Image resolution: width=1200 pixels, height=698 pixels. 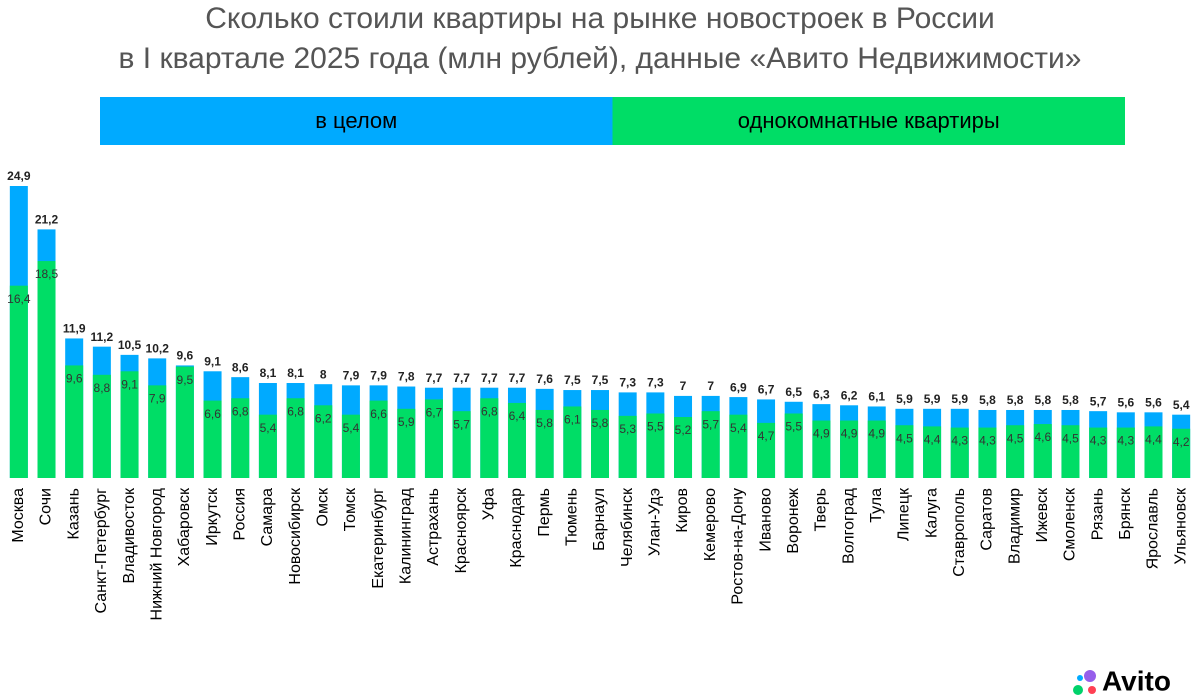 What do you see at coordinates (959, 532) in the screenshot?
I see `x-tick-label: Ставрополь` at bounding box center [959, 532].